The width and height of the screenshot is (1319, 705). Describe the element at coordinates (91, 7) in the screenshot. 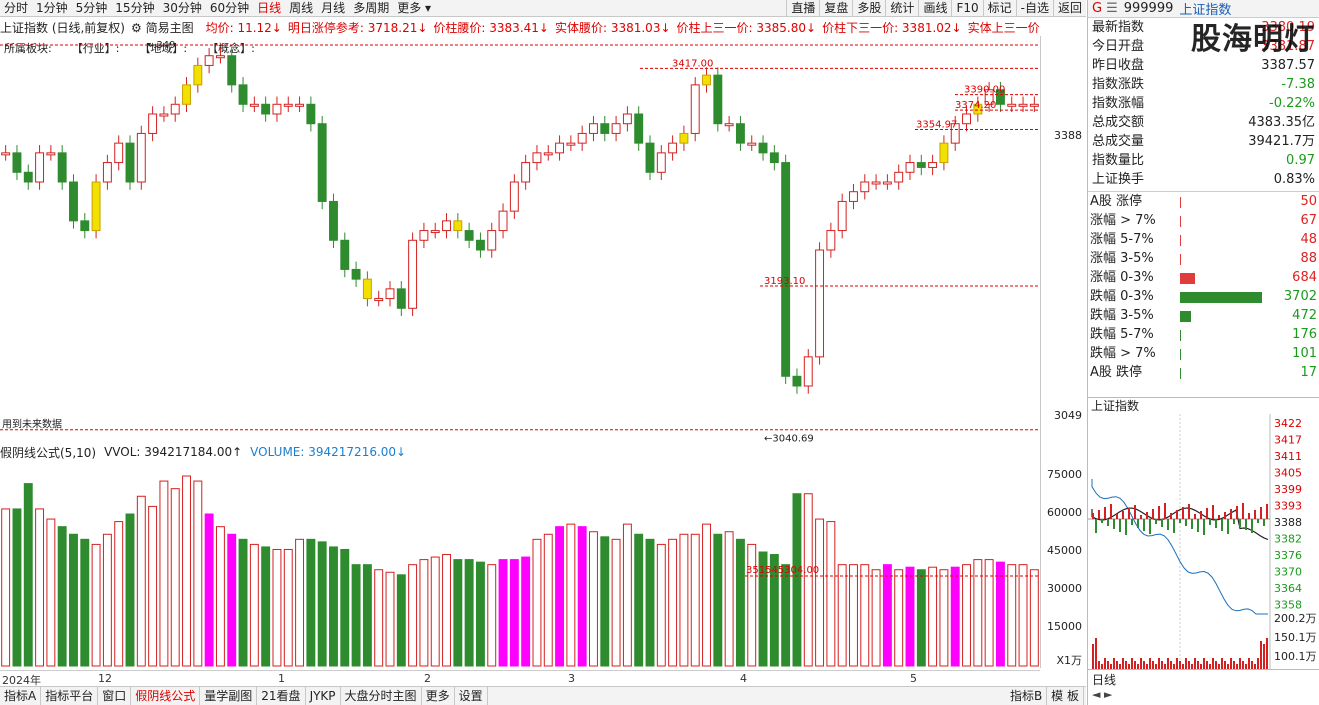

I see `tab-2: 5分钟` at that location.